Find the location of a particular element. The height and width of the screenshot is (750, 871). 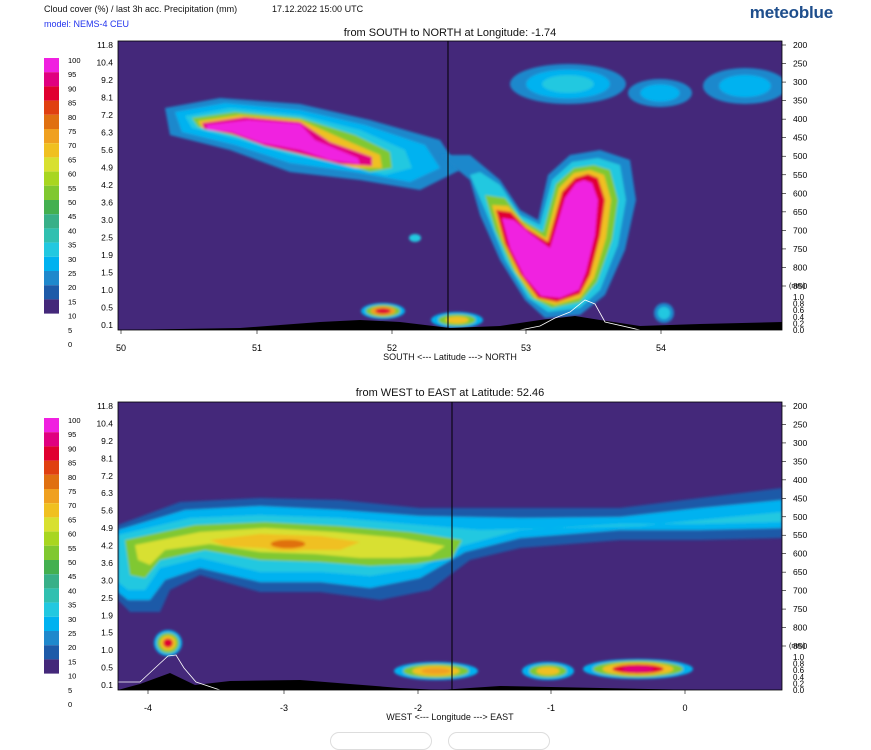

pressure-tick-label: 300 is located at coordinates (800, 82).